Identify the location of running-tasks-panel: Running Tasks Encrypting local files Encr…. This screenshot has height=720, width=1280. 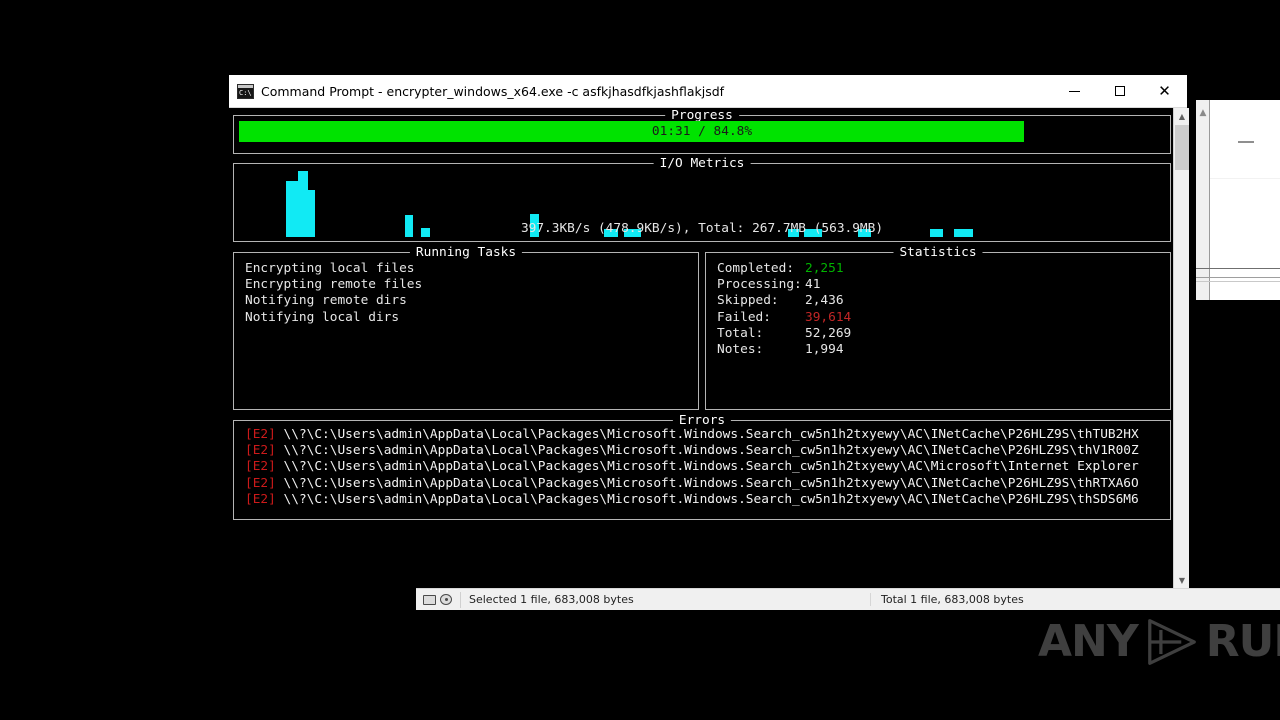
(466, 327).